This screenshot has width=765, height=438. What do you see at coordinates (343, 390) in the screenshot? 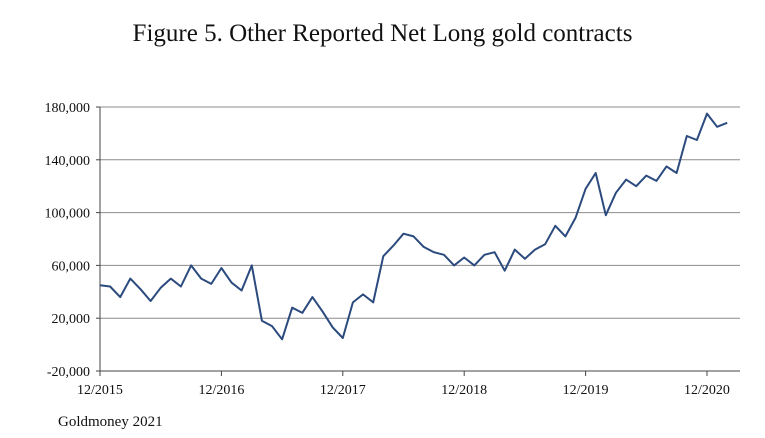
I see `x-tick-label: 12/2017` at bounding box center [343, 390].